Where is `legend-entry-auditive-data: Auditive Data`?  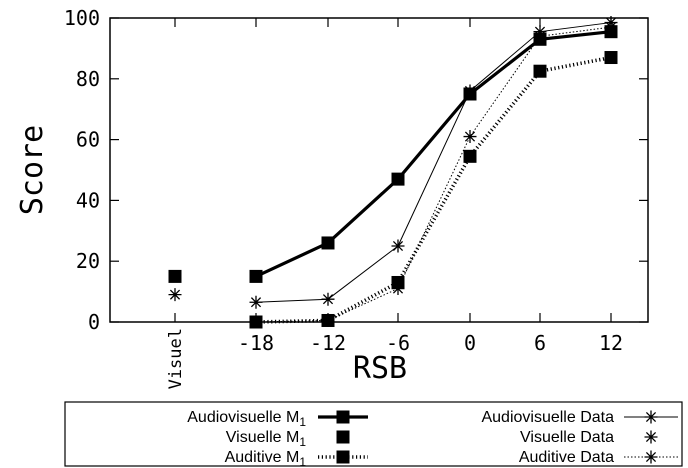 legend-entry-auditive-data: Auditive Data is located at coordinates (598, 457).